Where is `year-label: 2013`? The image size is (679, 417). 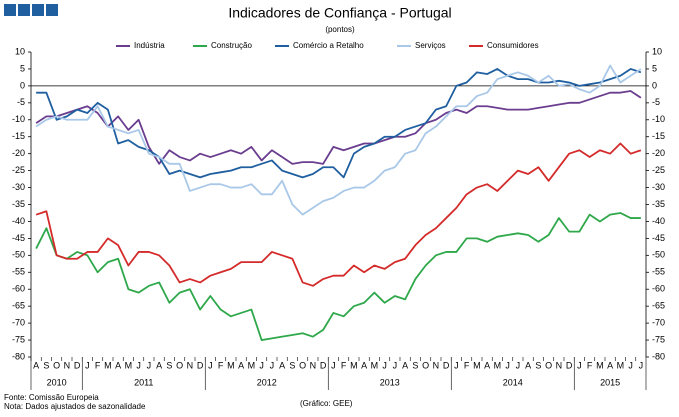 year-label: 2013 is located at coordinates (390, 382).